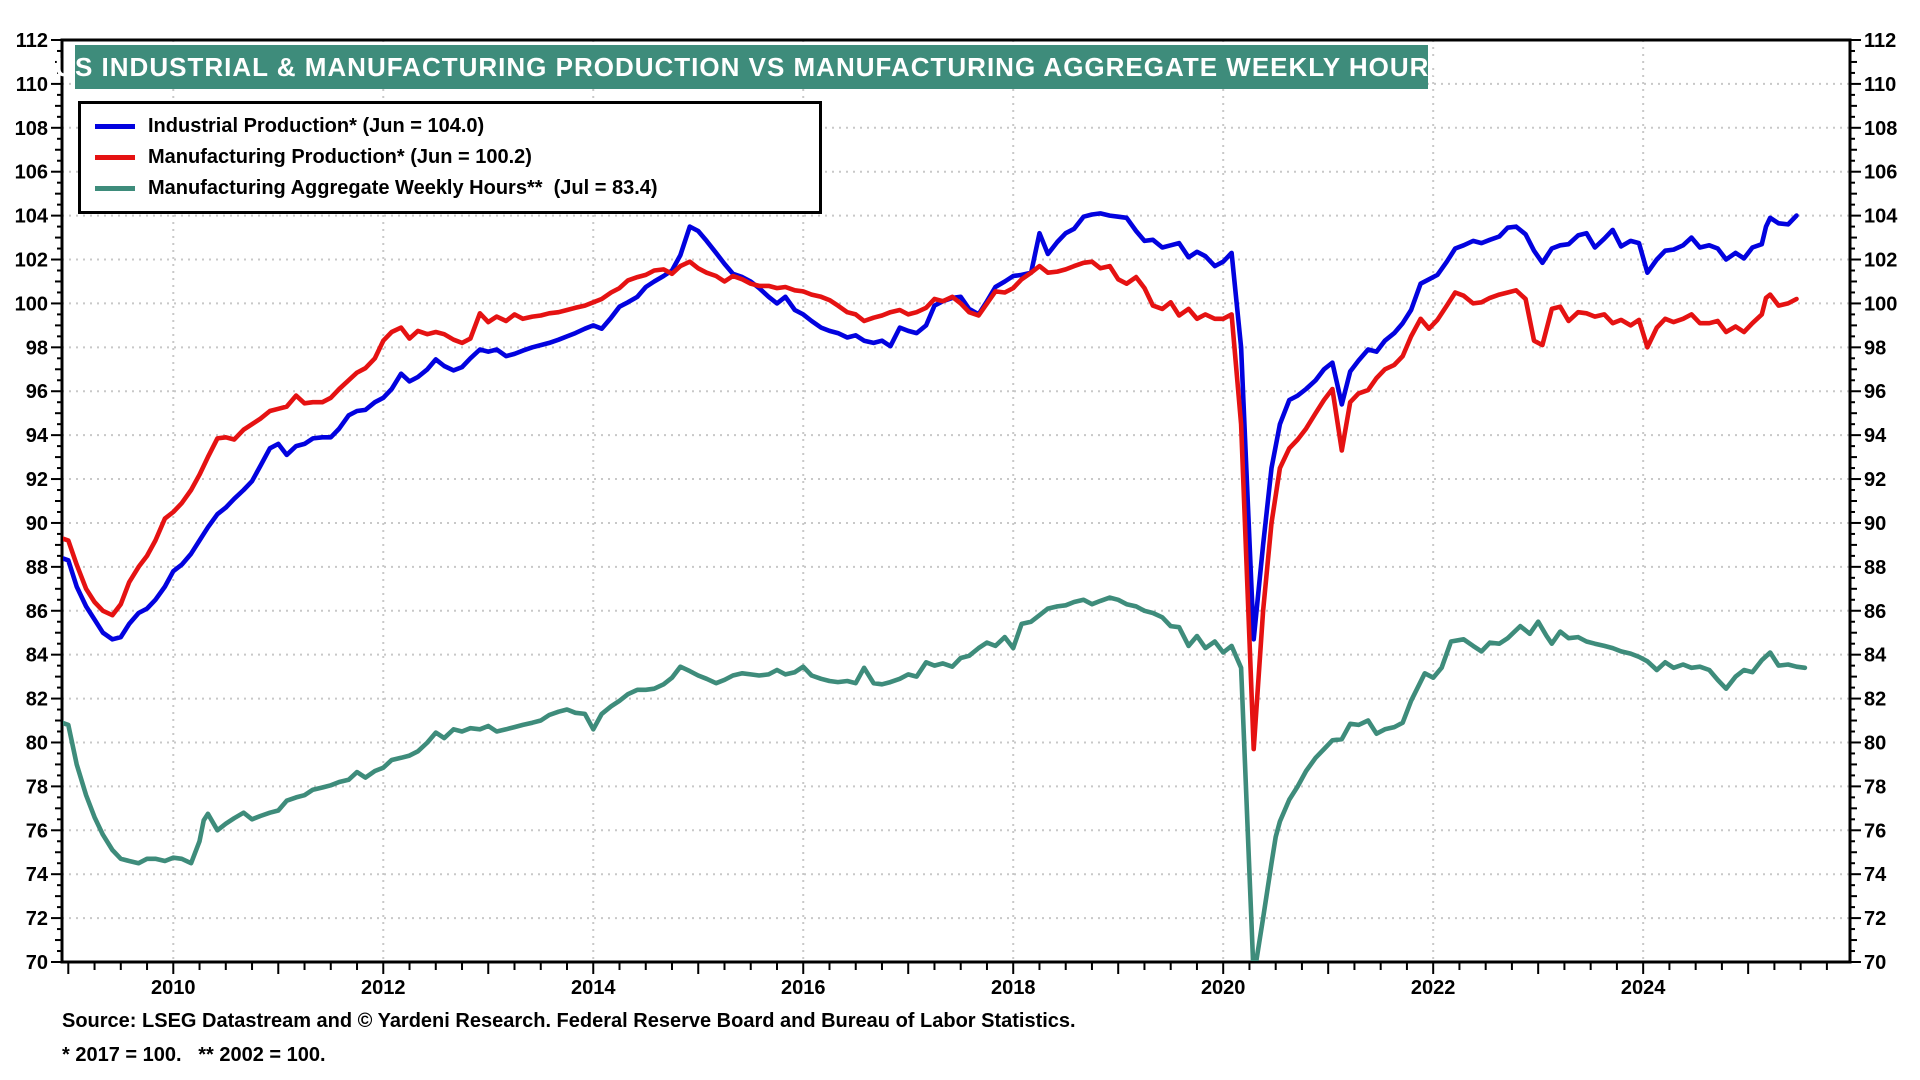  Describe the element at coordinates (340, 157) in the screenshot. I see `legend-label: Manufacturing Production* (Jun = 100.2)` at that location.